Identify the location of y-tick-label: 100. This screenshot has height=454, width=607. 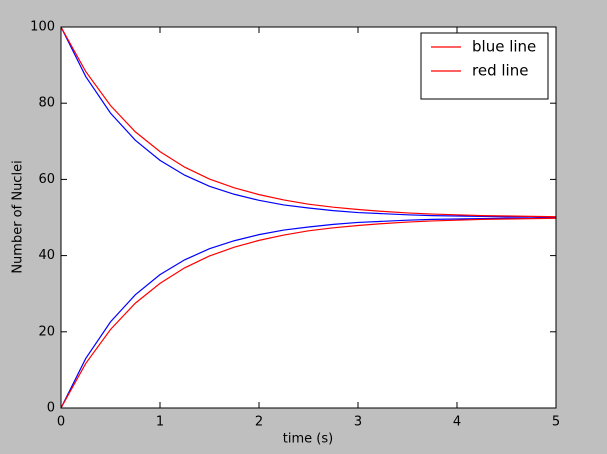
(42, 27).